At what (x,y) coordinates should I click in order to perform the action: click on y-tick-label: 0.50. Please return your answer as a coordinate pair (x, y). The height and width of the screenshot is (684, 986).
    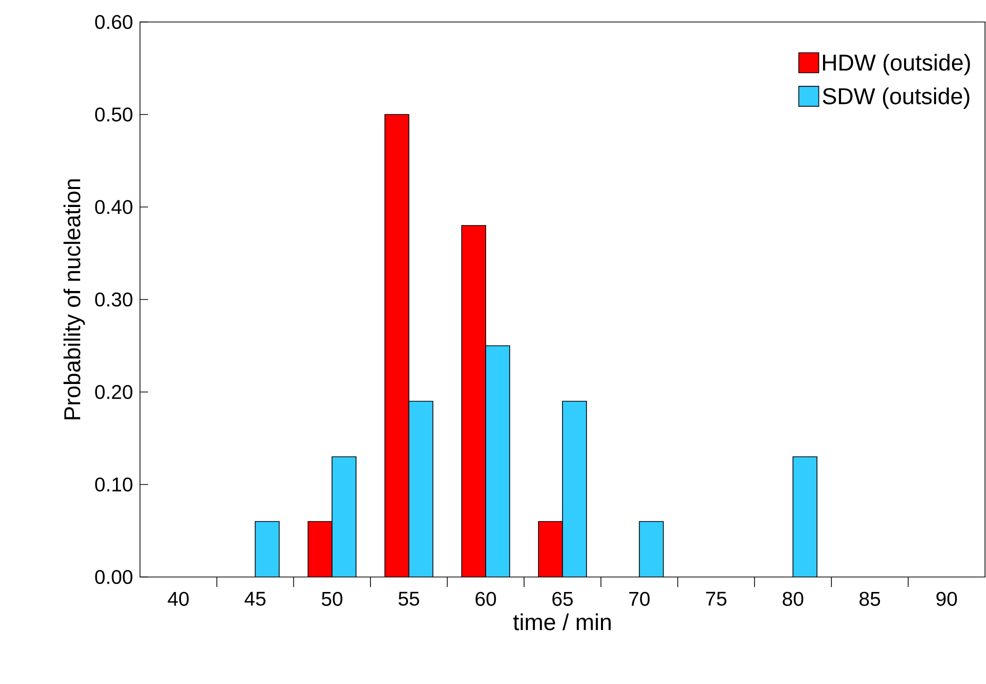
    Looking at the image, I should click on (113, 114).